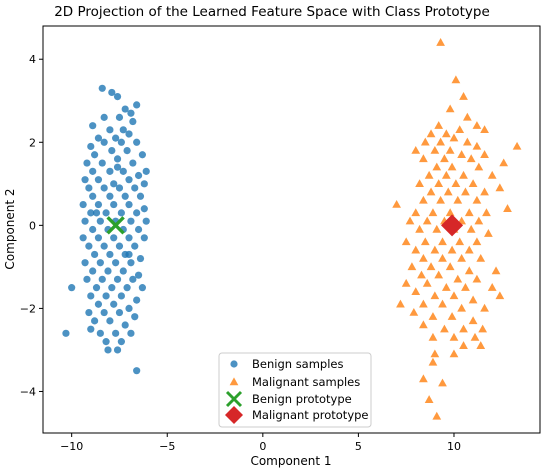  I want to click on y-tick-label: −2, so click(28, 308).